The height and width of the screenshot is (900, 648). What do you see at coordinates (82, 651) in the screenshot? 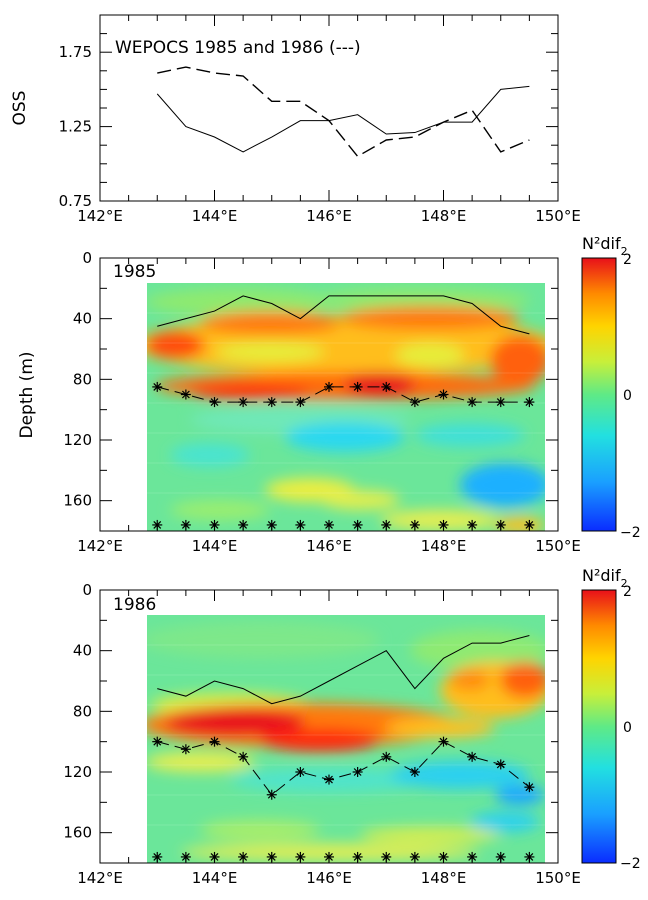
I see `section-1986-y-tick-label: 40` at bounding box center [82, 651].